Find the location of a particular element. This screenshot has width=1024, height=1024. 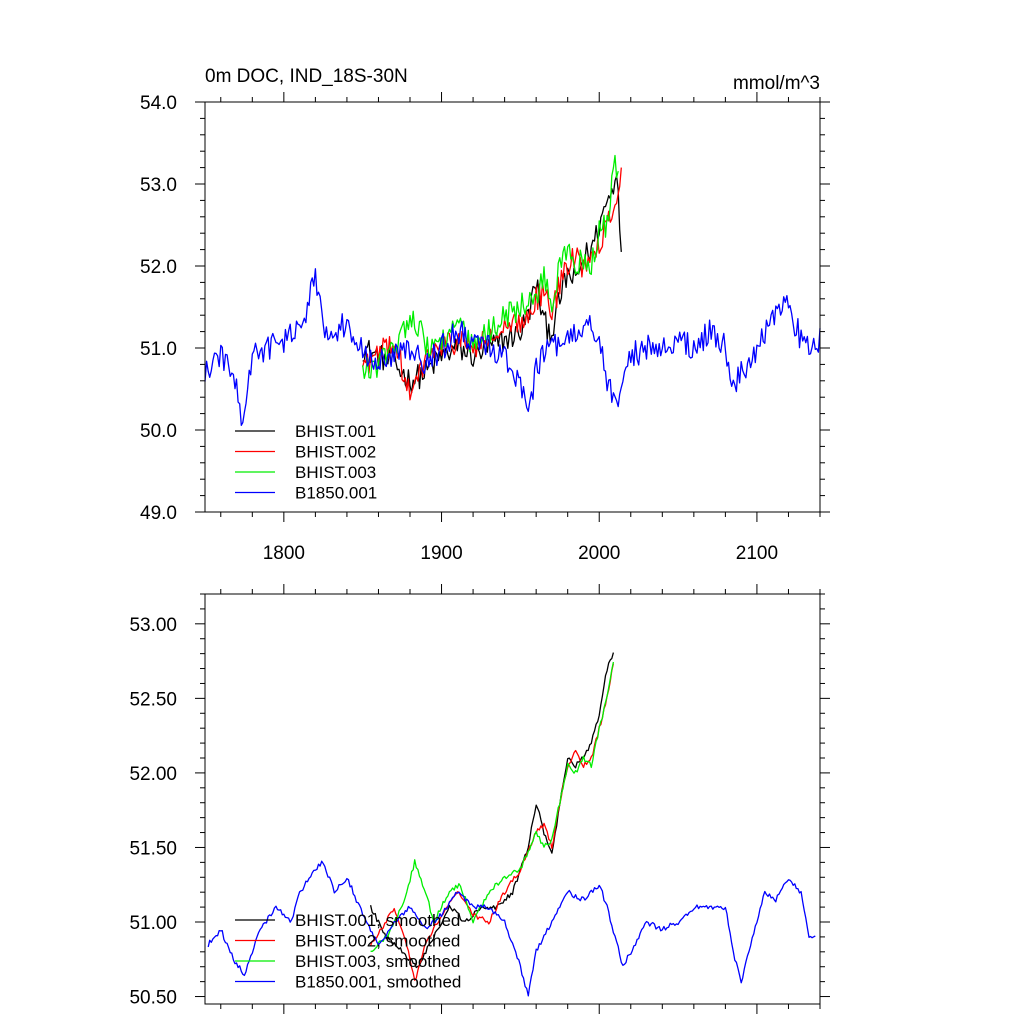

y-tick-label: 53.00 is located at coordinates (153, 625).